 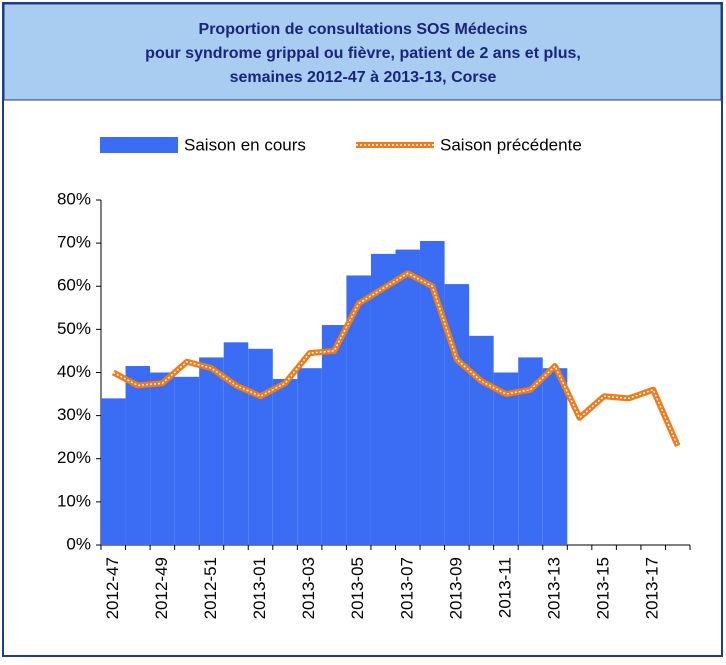 I want to click on x-tick-label: 2013-15, so click(x=603, y=588).